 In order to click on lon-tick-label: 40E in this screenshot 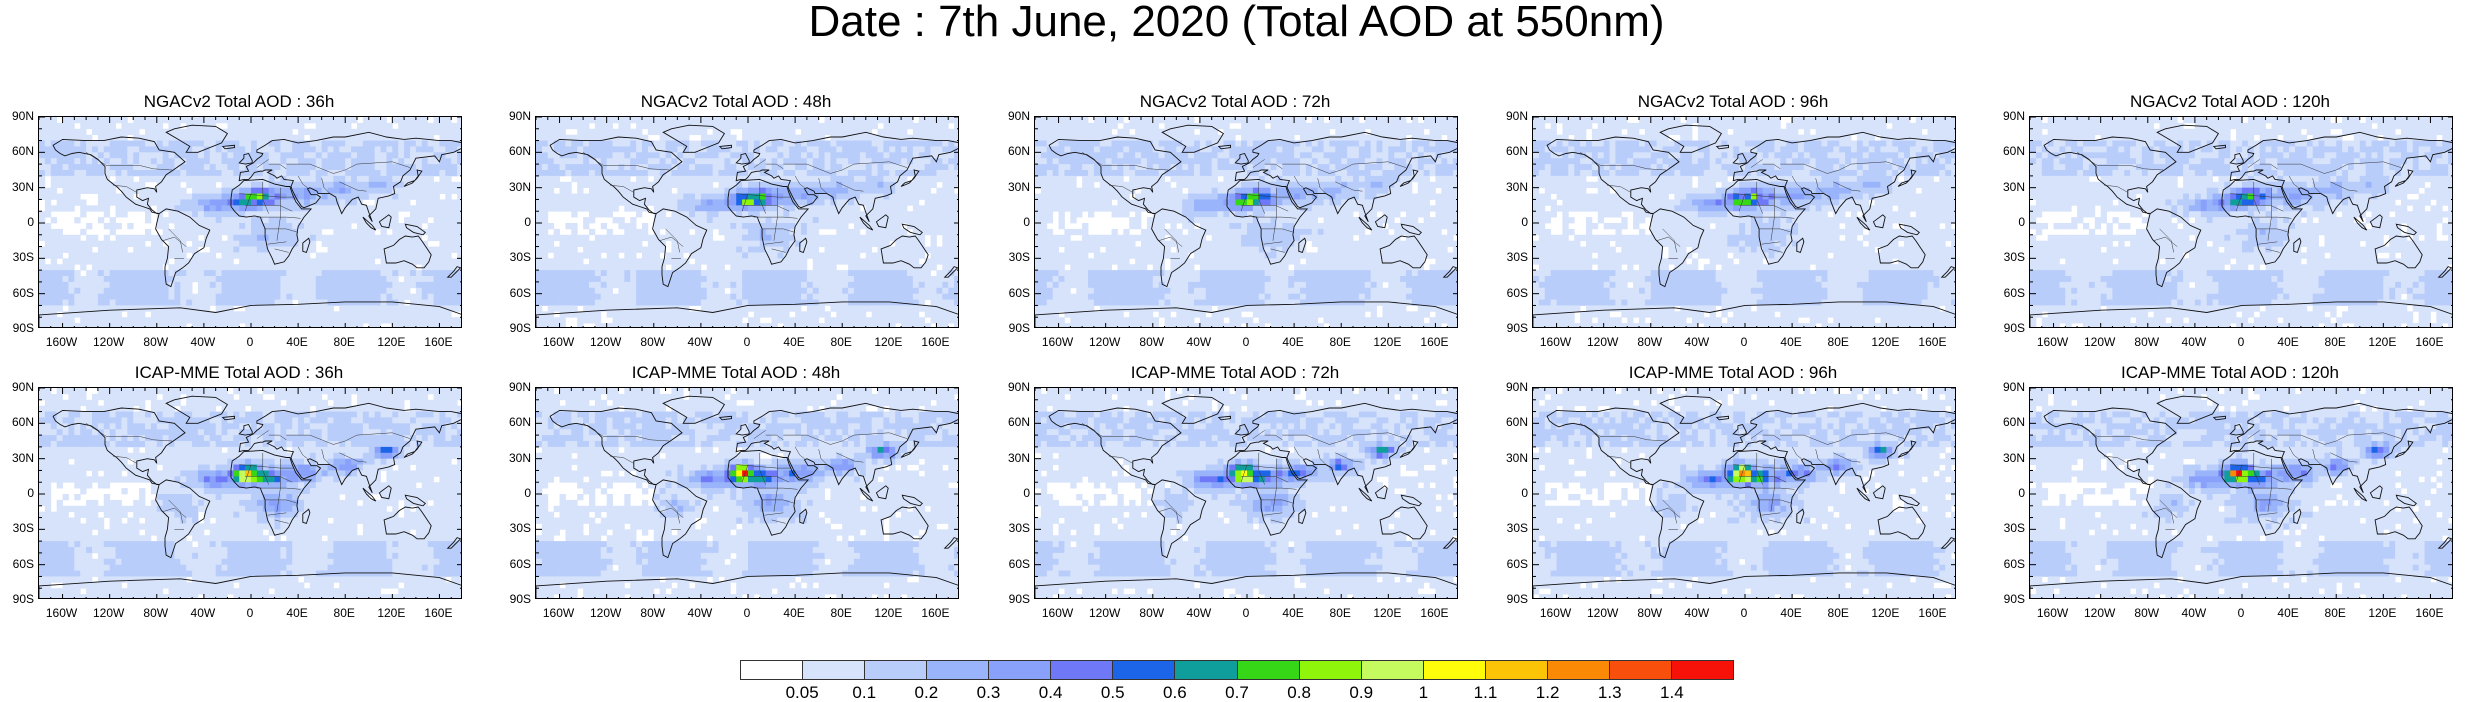, I will do `click(1791, 342)`.